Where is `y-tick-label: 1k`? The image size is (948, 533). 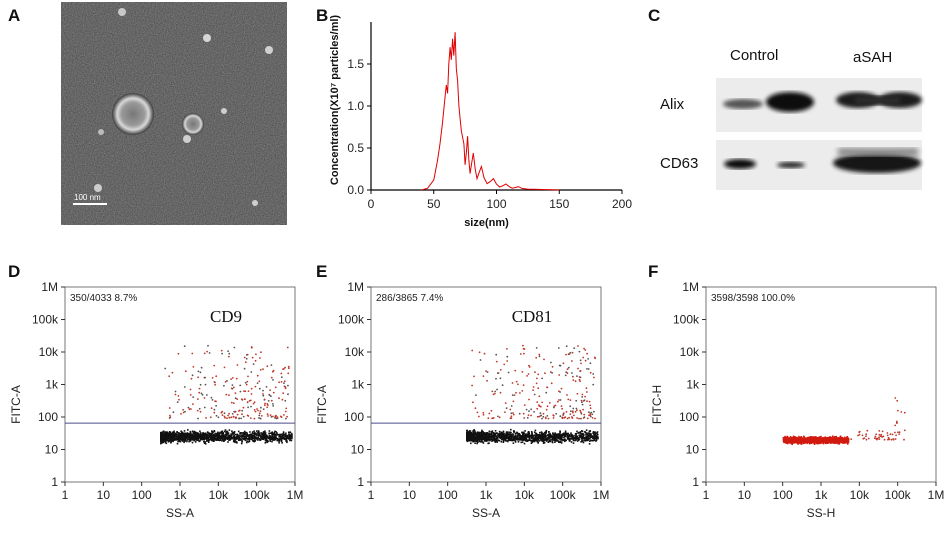
y-tick-label: 1k is located at coordinates (693, 385).